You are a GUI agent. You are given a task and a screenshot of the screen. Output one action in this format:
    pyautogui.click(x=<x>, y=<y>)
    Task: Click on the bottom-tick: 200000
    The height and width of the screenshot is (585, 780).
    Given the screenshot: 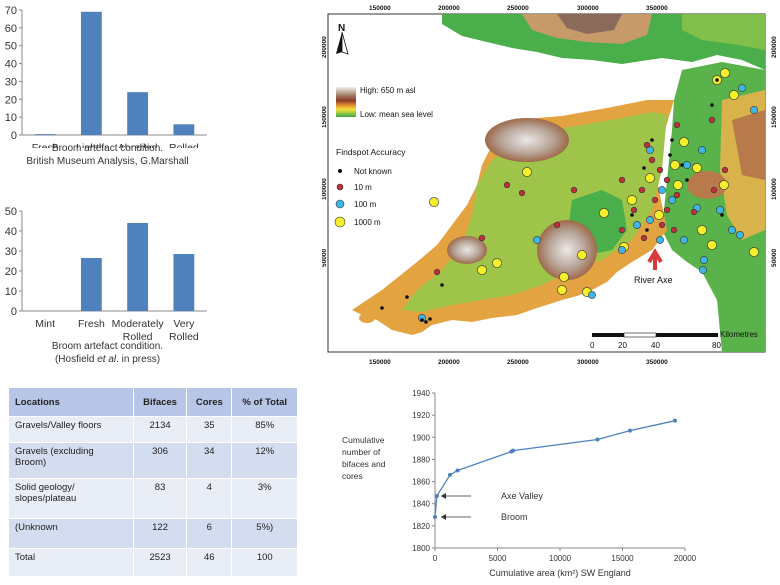 What is the action you would take?
    pyautogui.click(x=449, y=362)
    